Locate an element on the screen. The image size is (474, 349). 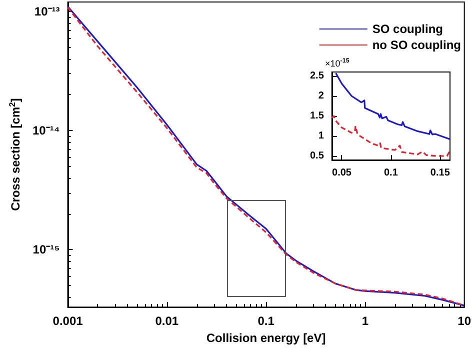
y-tick-label: 2 is located at coordinates (321, 96).